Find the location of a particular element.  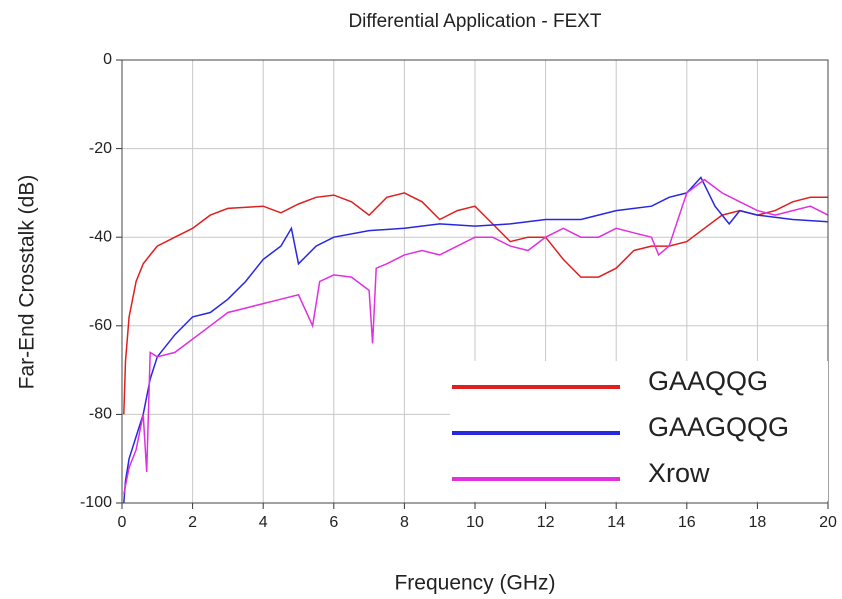

x-tick-label: 8 is located at coordinates (404, 522).